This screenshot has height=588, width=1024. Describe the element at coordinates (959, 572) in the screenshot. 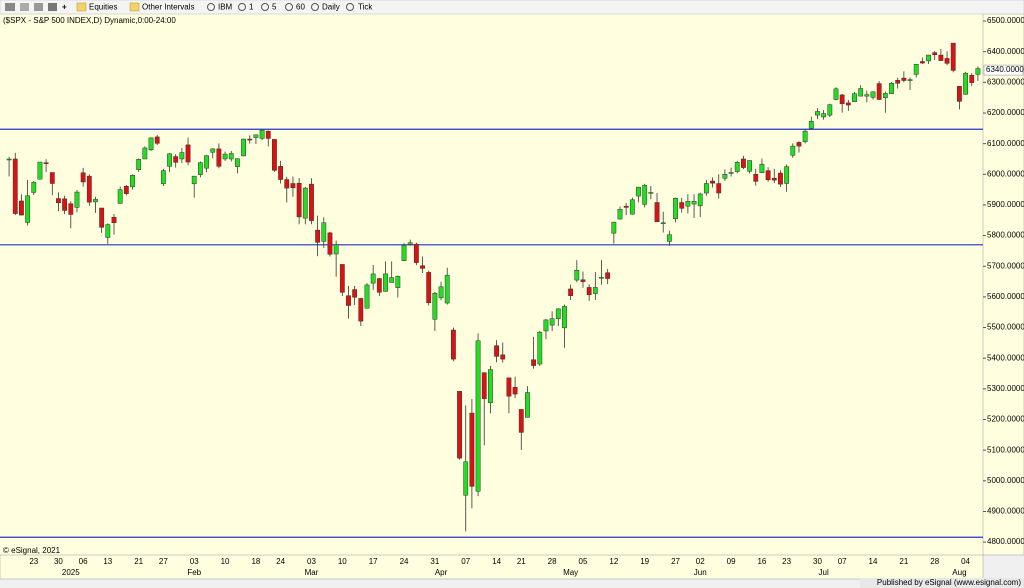

I see `month-label: Aug` at that location.